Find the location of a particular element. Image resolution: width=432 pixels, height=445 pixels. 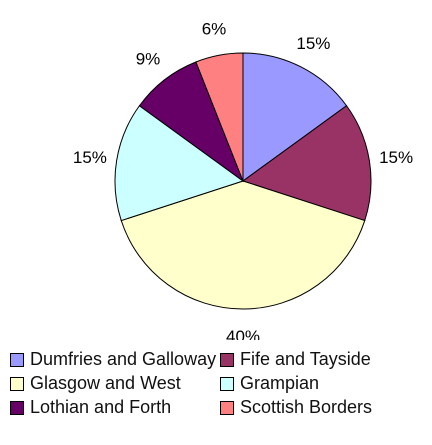

legend-label-scottish-borders: Scottish Borders is located at coordinates (306, 407).